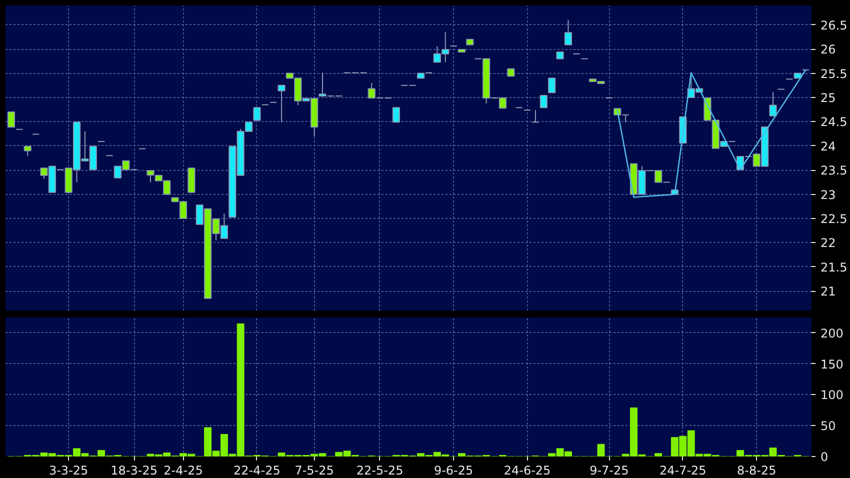 This screenshot has height=478, width=850. What do you see at coordinates (609, 471) in the screenshot?
I see `x-tick-label: 9-7-25` at bounding box center [609, 471].